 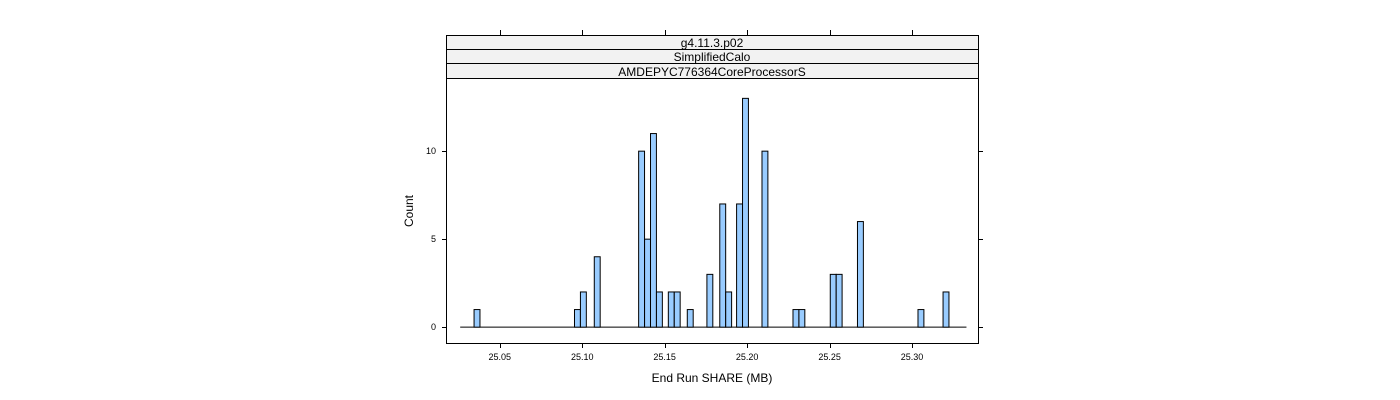 What do you see at coordinates (433, 239) in the screenshot?
I see `y-tick-label: 5` at bounding box center [433, 239].